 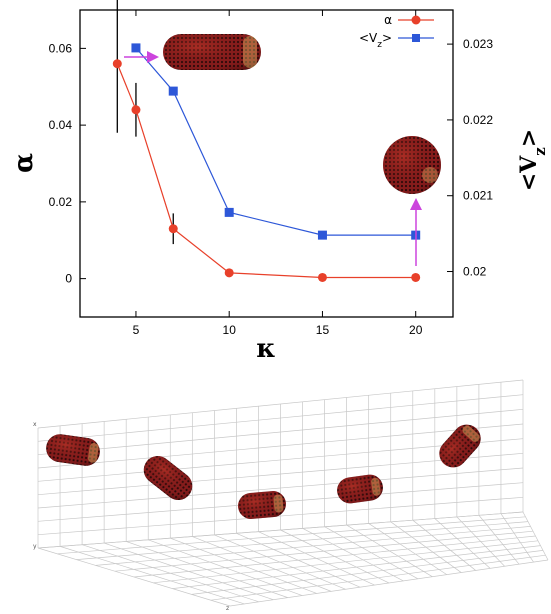 I want to click on right-y-tick-label: 0.023, so click(x=478, y=44).